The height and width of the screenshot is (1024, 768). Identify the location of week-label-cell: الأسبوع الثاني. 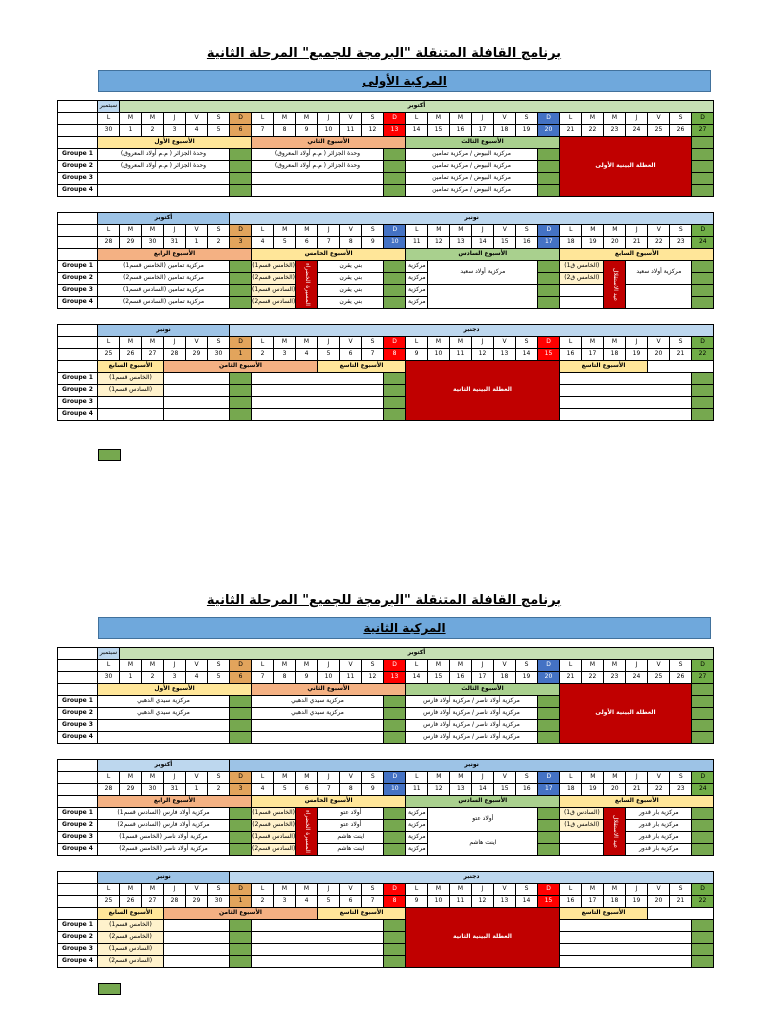
(328, 142).